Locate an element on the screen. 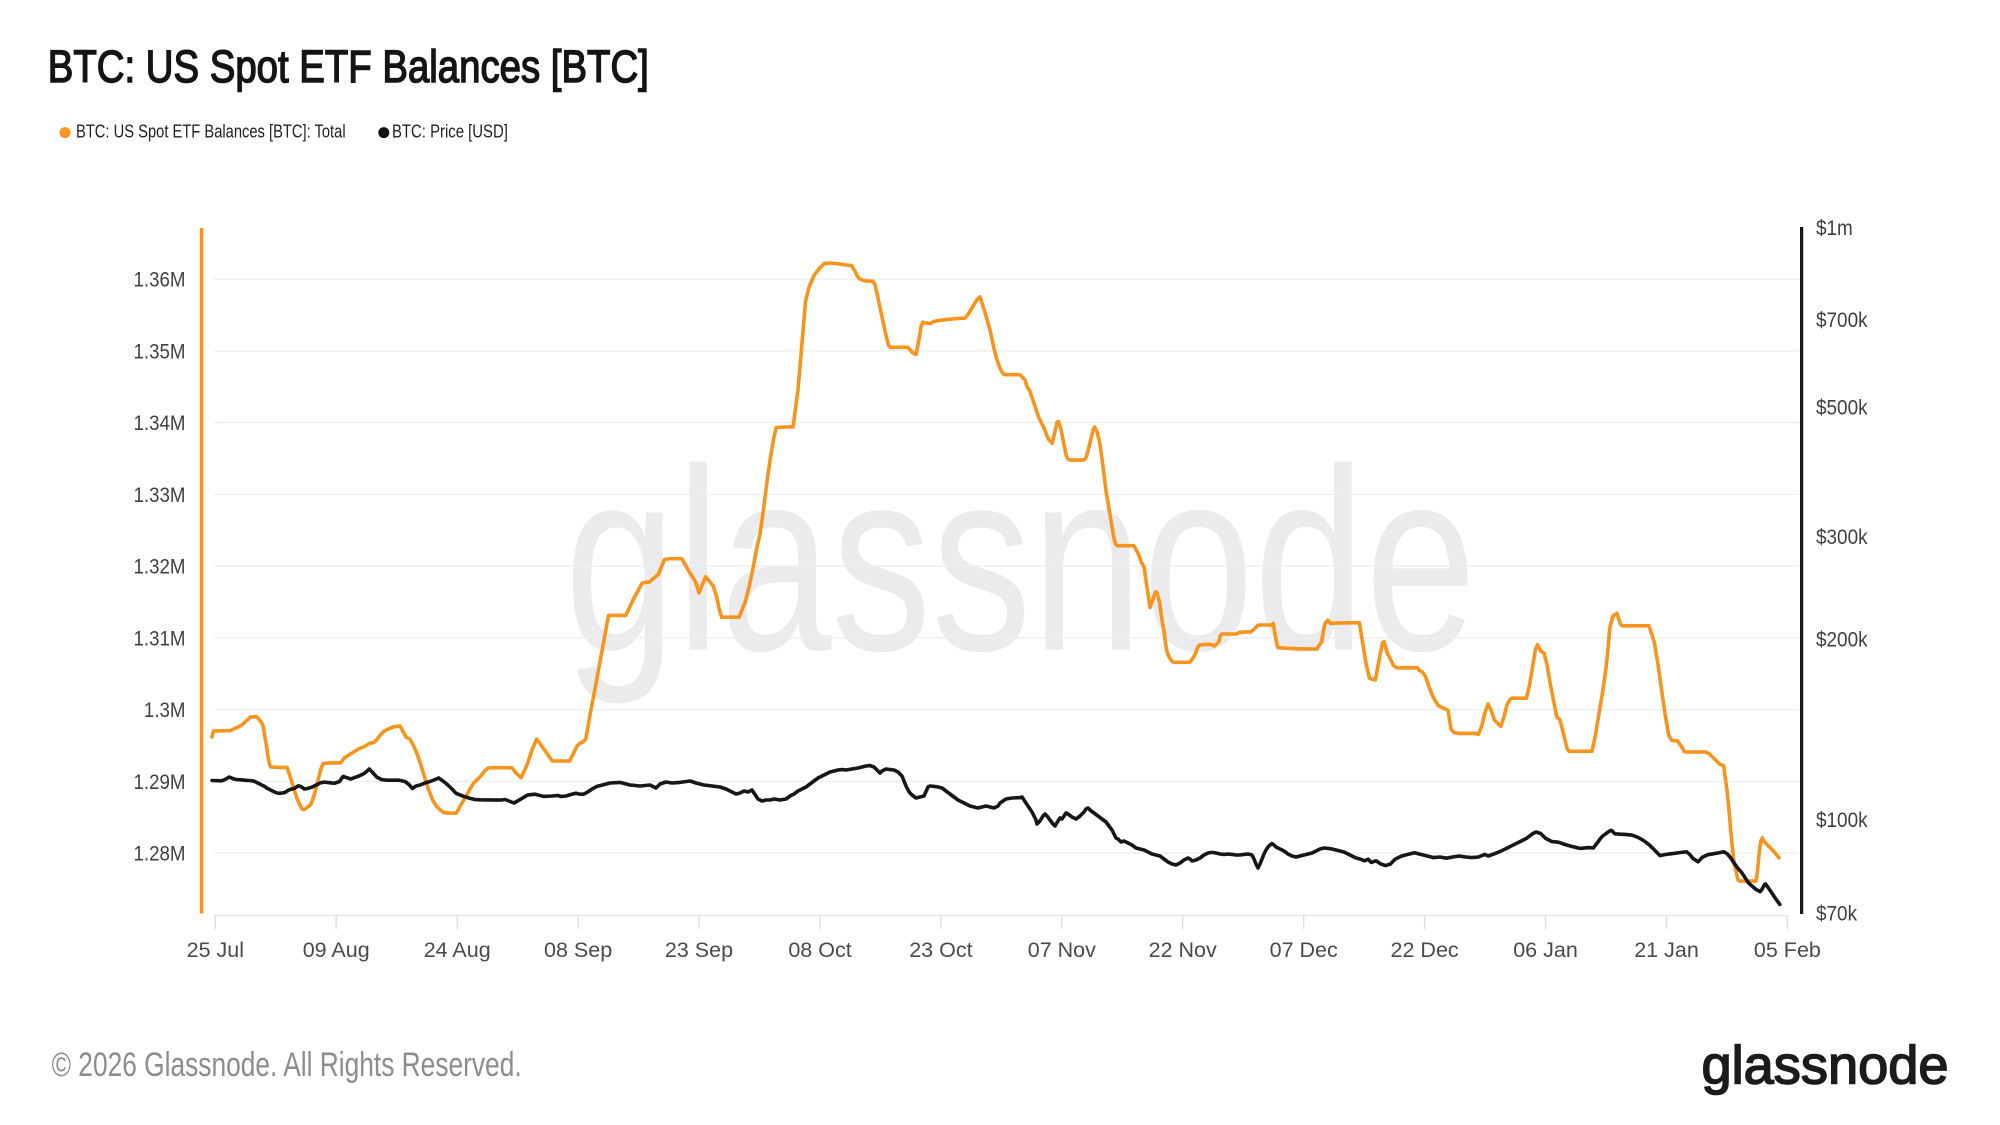  svg-text: $500k is located at coordinates (1842, 407).